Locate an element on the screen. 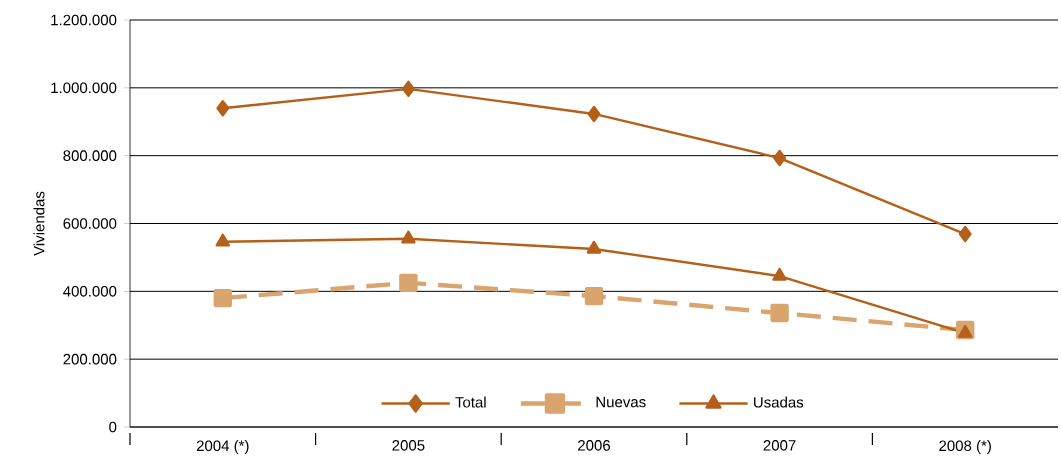 The height and width of the screenshot is (468, 1061). x-tick-label: 2008 (*) is located at coordinates (965, 447).